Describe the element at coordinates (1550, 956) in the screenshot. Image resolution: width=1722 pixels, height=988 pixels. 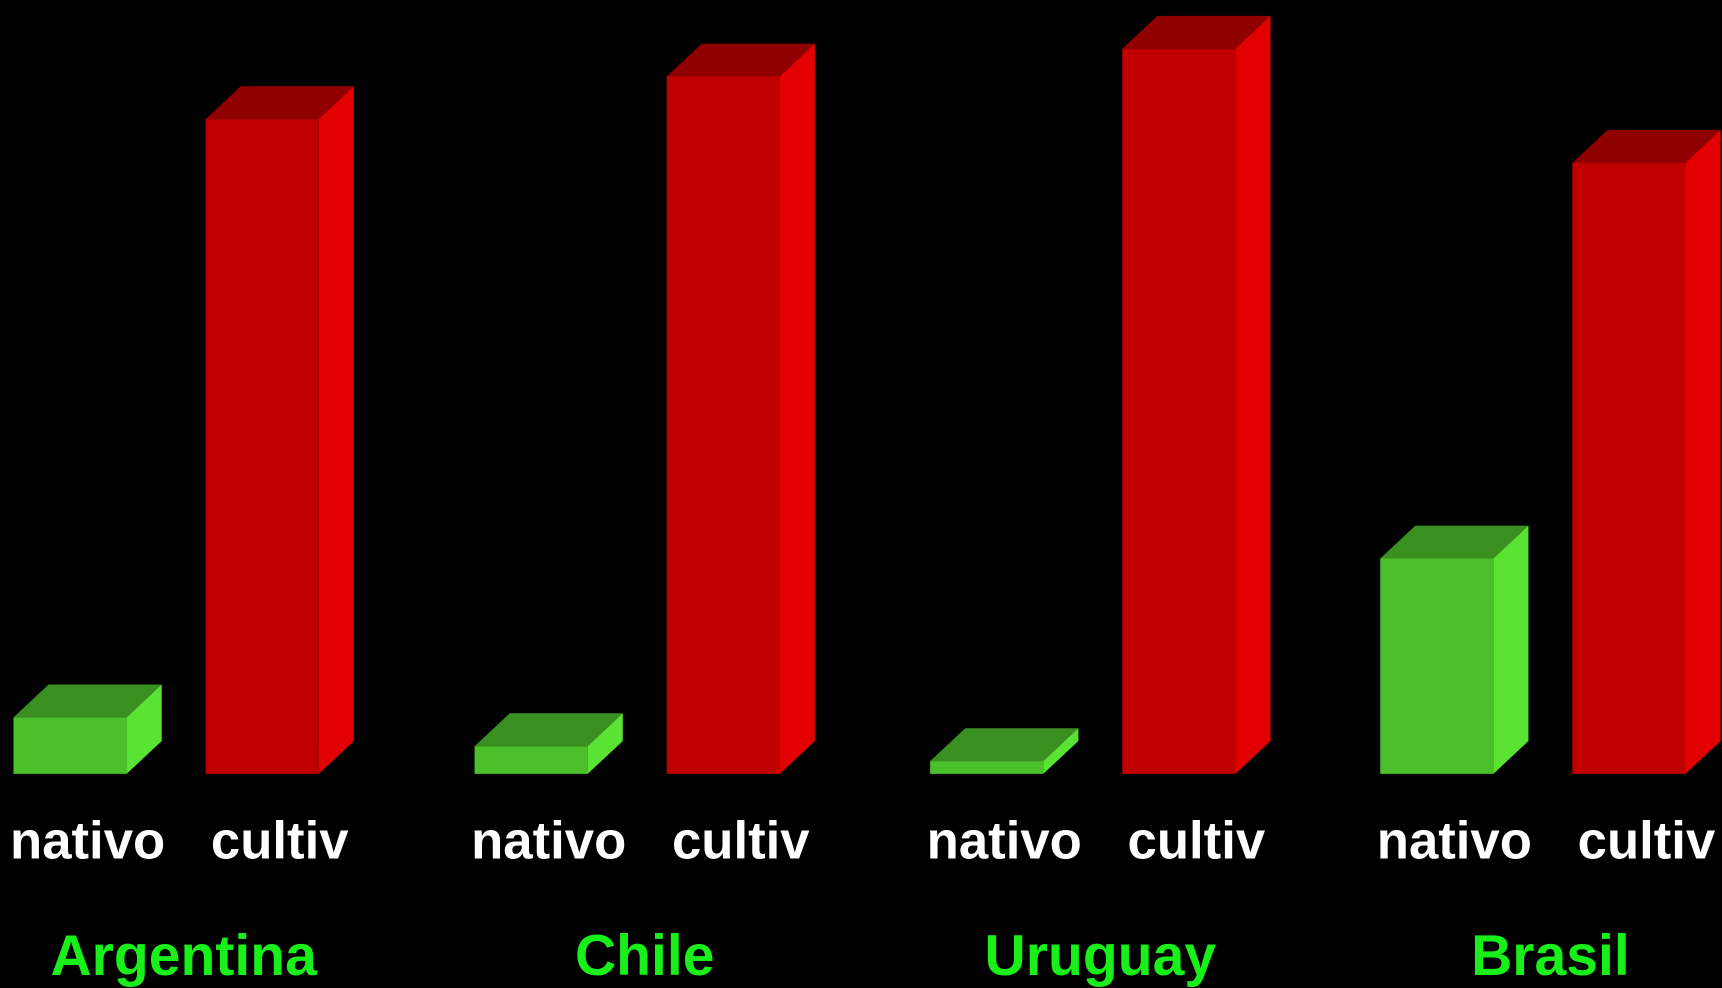
I see `category-label: Brasil` at that location.